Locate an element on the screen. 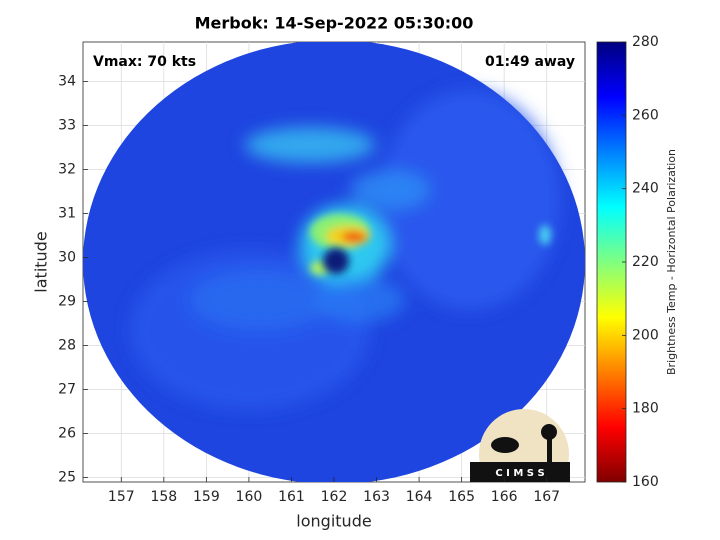 This screenshot has width=720, height=540. x-tick-label: 163 is located at coordinates (376, 497).